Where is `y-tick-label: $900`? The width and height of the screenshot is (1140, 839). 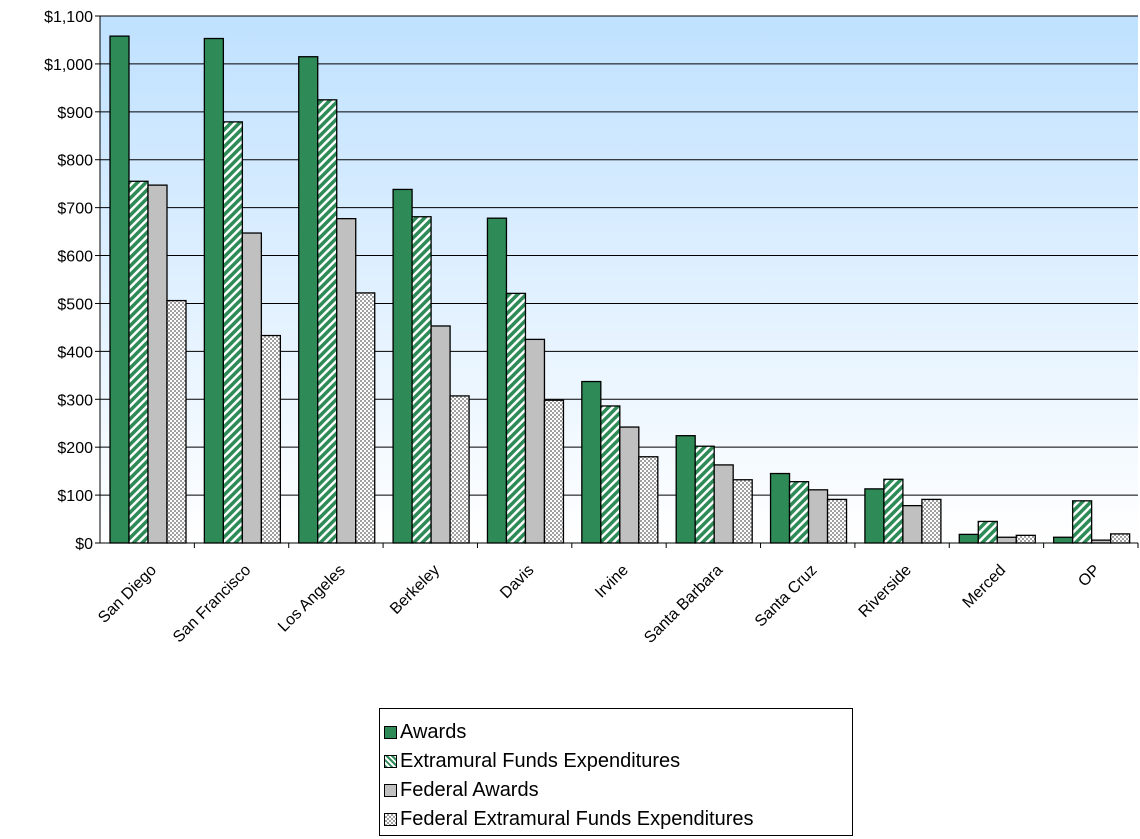
y-tick-label: $900 is located at coordinates (75, 113).